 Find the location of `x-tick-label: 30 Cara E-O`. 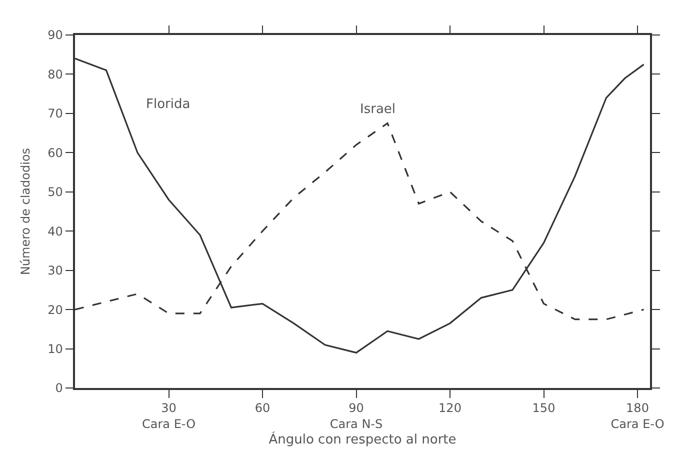

x-tick-label: 30 Cara E-O is located at coordinates (169, 416).